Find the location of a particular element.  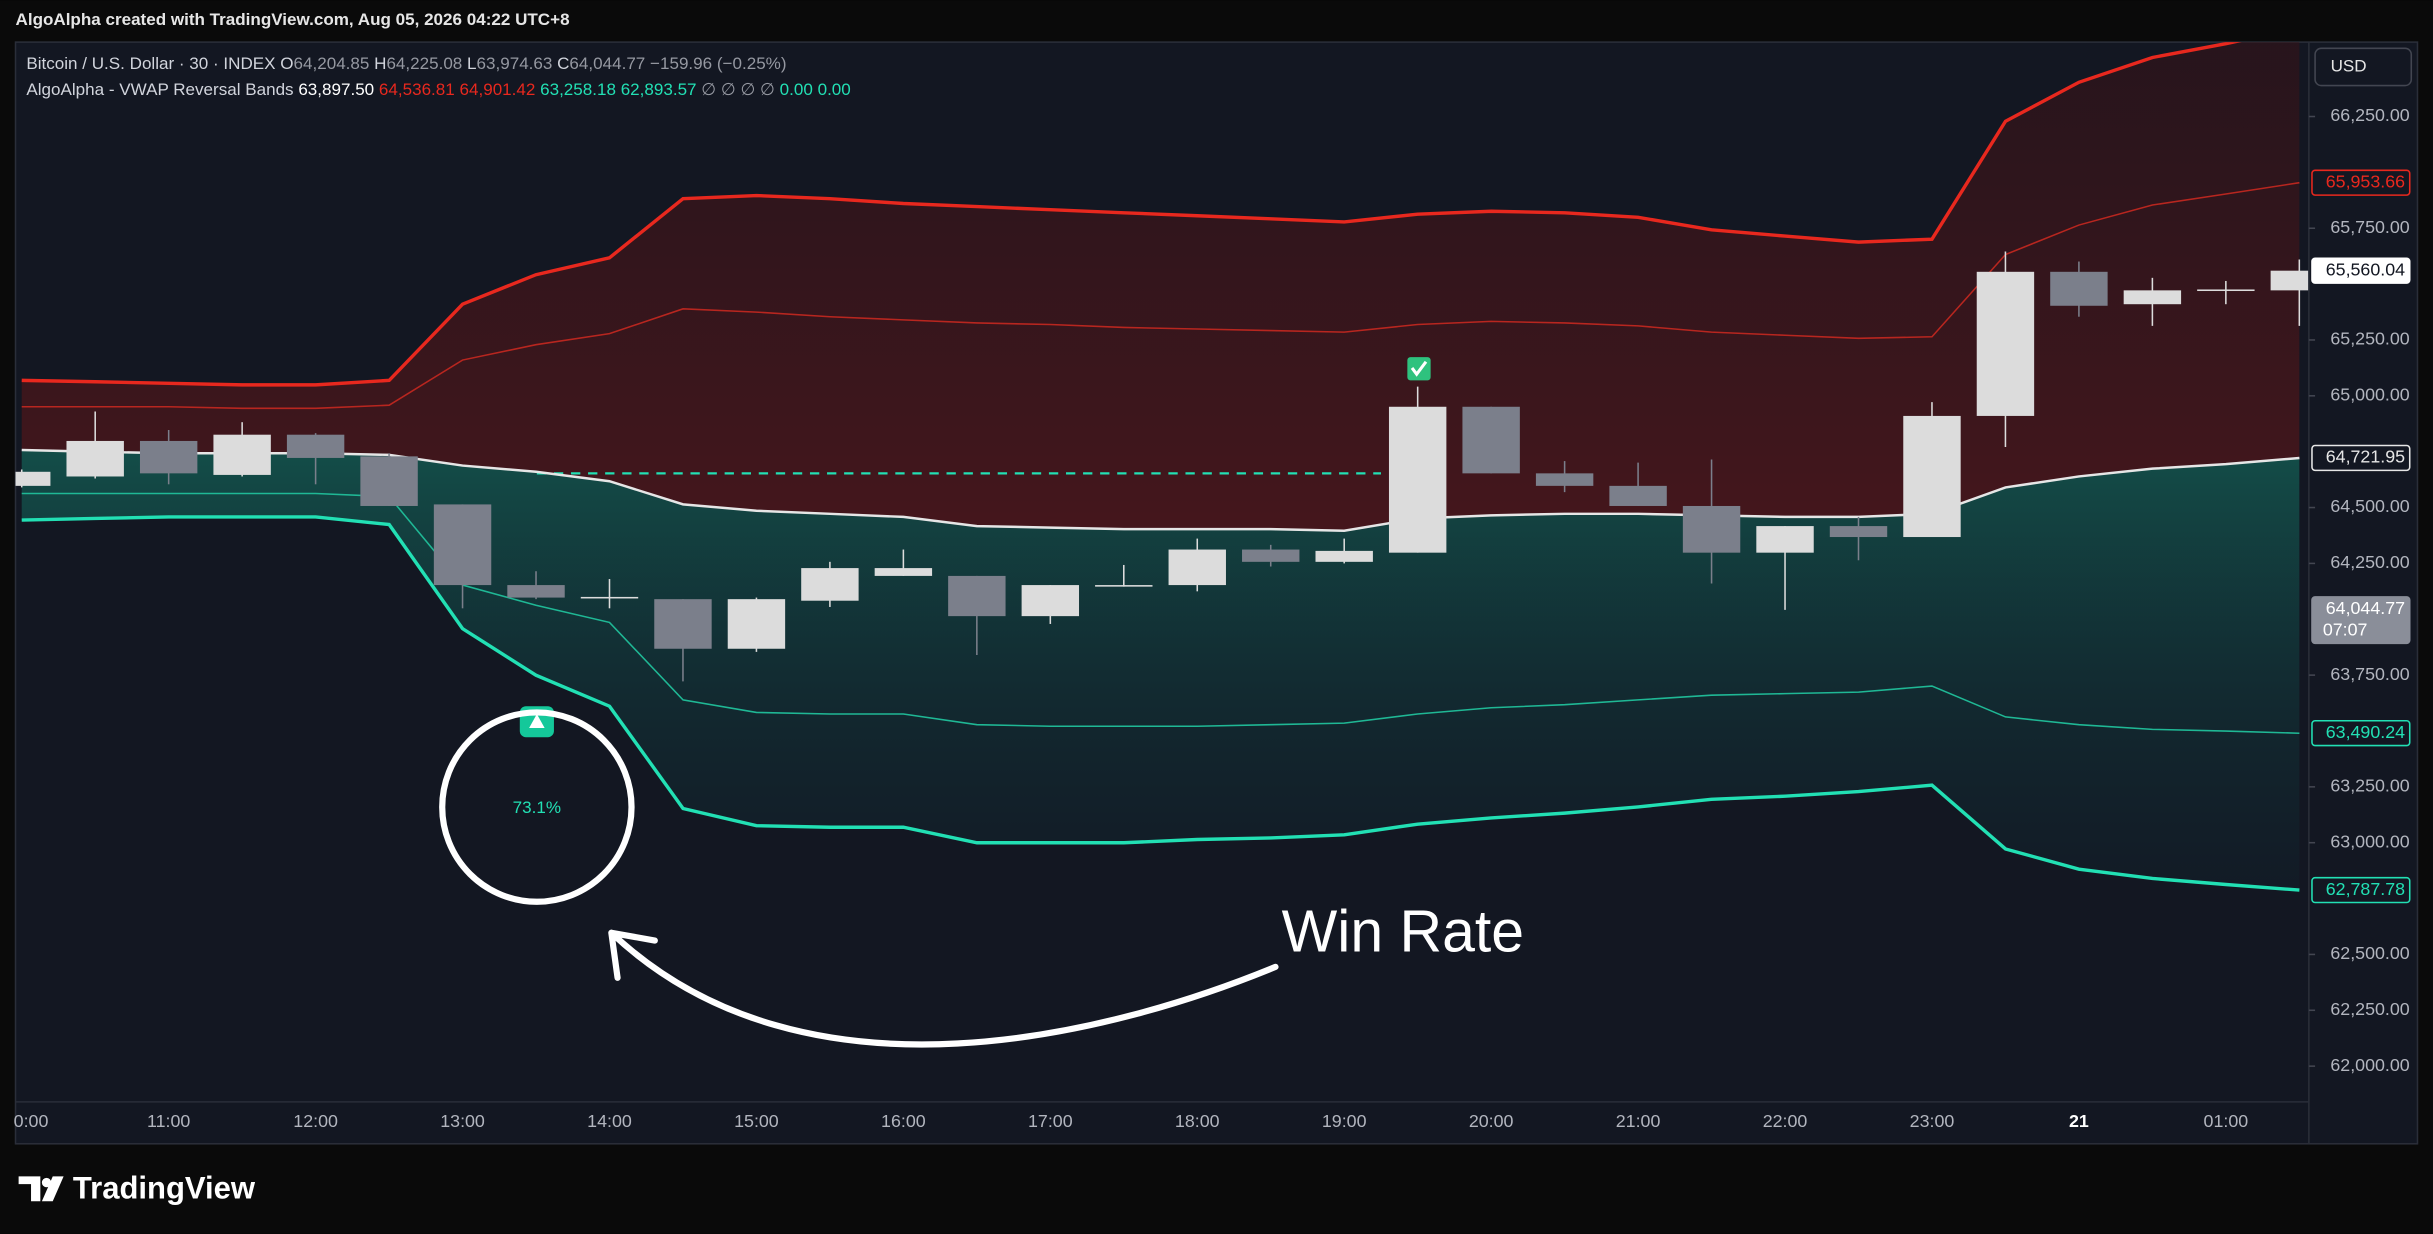

callout-arrow is located at coordinates (943, 988).